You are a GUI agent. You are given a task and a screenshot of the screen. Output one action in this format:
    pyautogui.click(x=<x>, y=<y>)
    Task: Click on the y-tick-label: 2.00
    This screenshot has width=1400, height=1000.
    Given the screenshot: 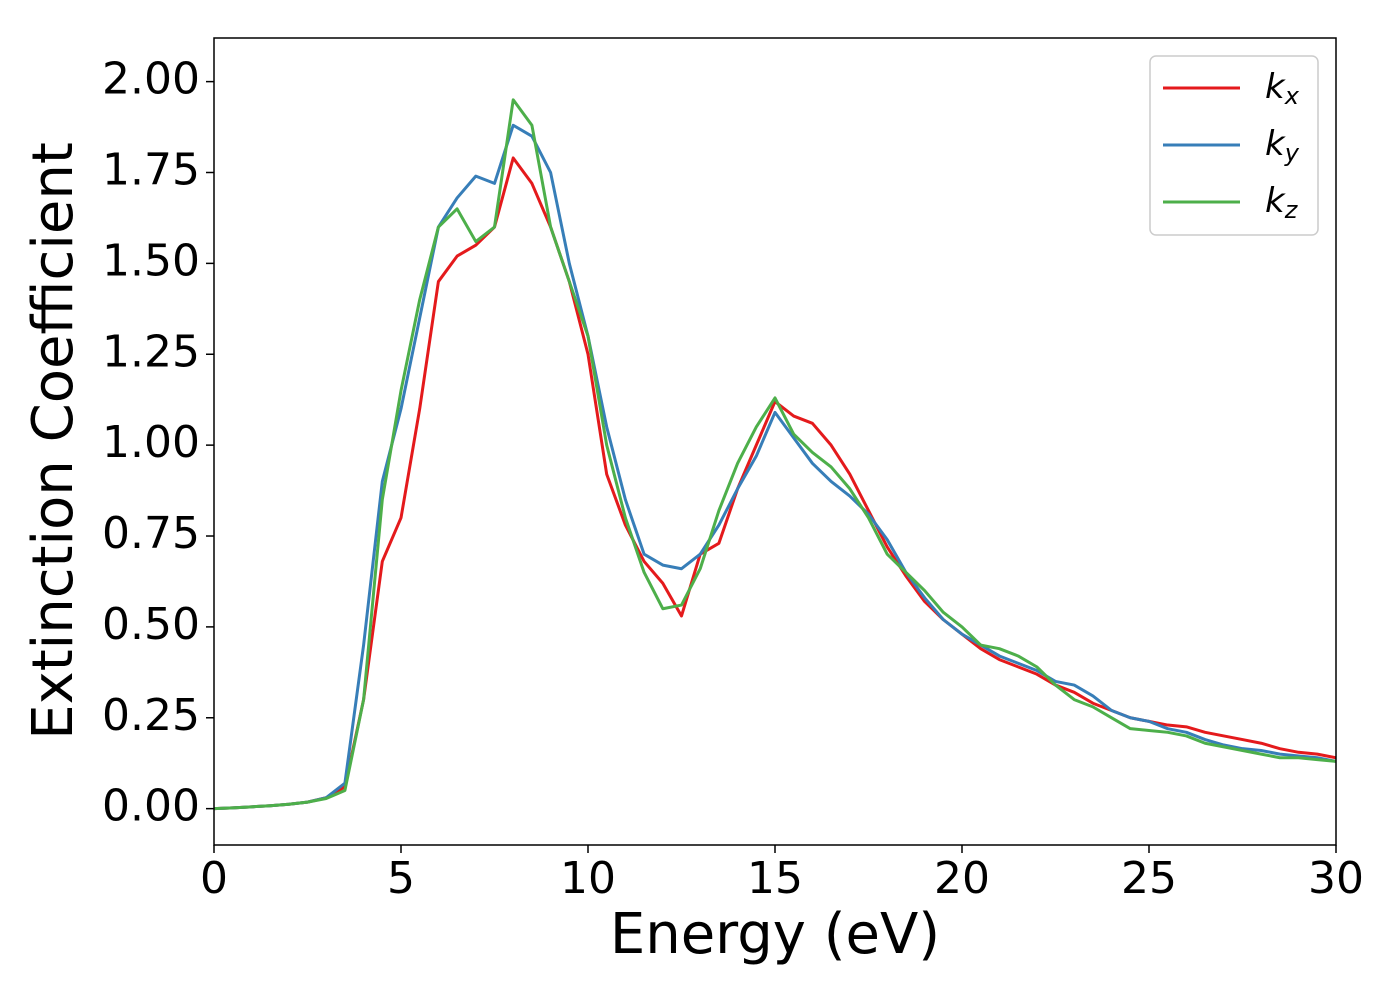 What is the action you would take?
    pyautogui.click(x=151, y=79)
    